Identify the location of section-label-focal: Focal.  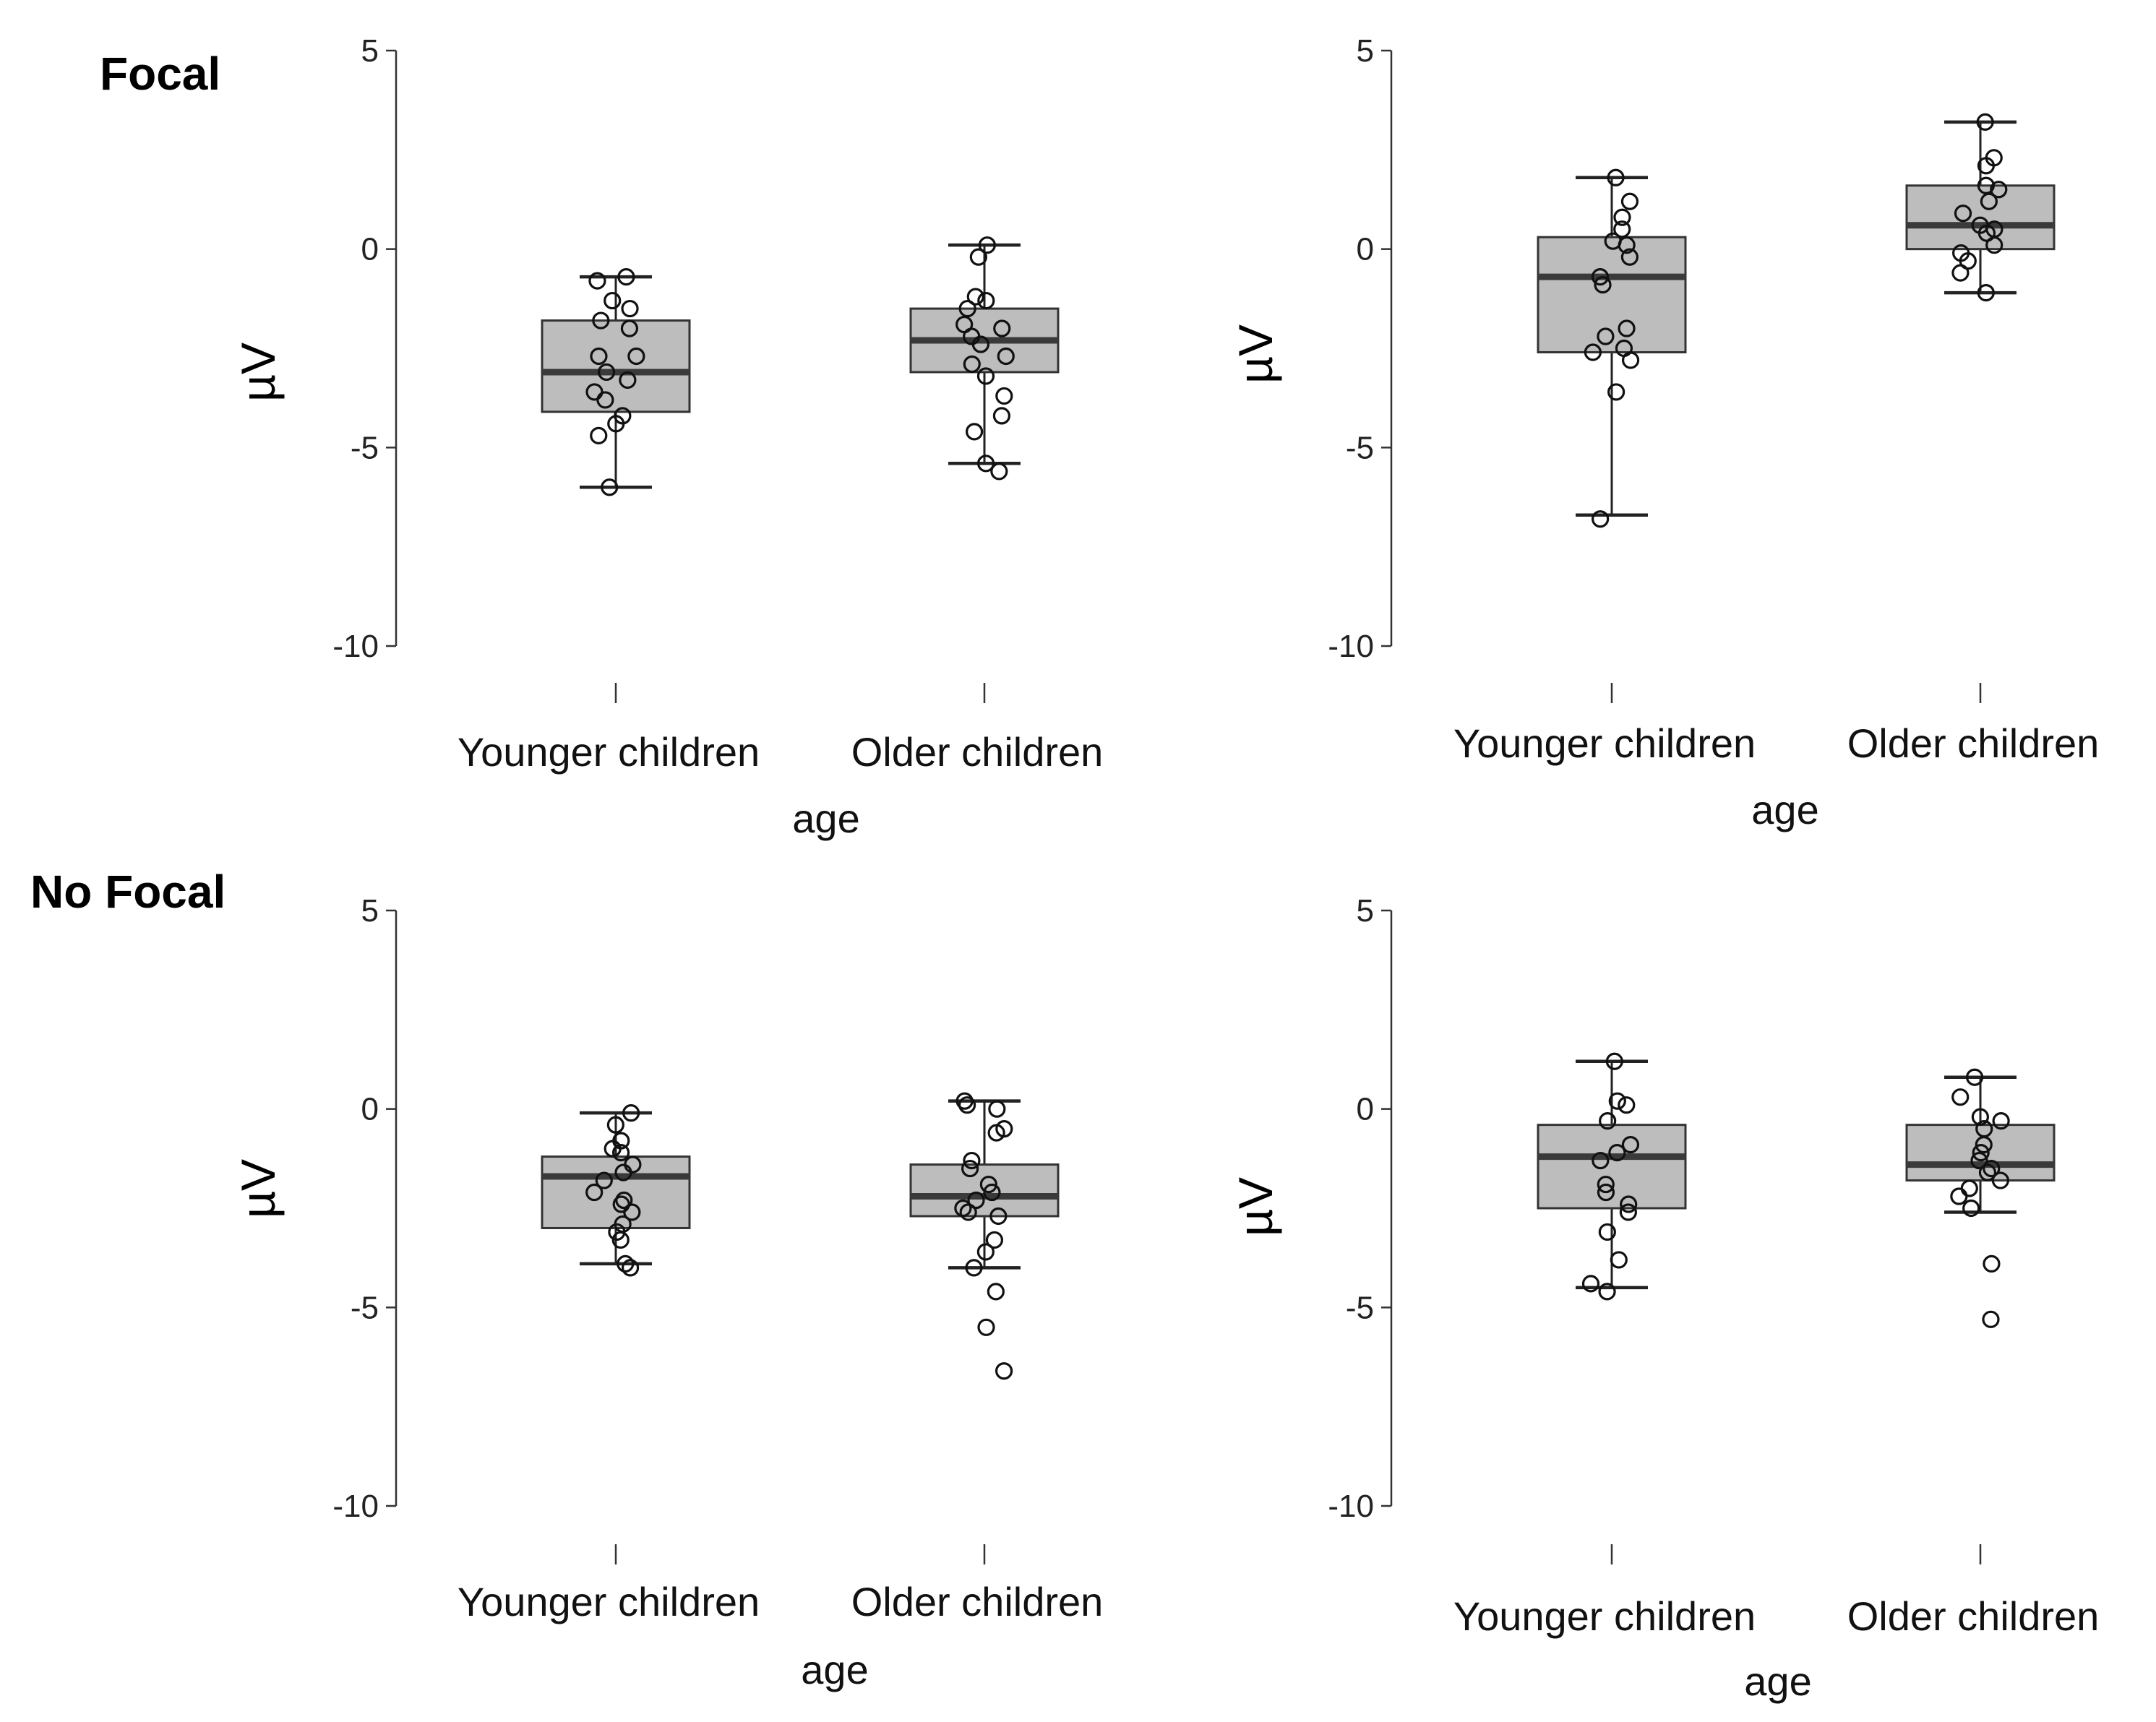
(160, 74).